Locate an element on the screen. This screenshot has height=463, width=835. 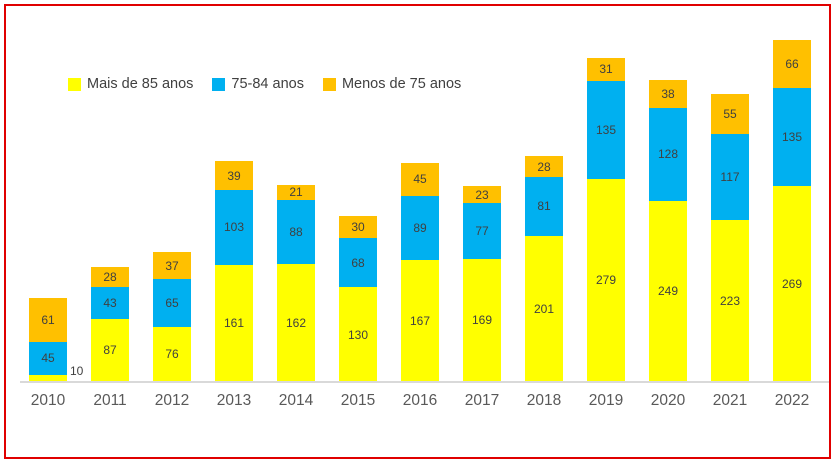
bar-2017: 169 77 23 is located at coordinates (482, 284).